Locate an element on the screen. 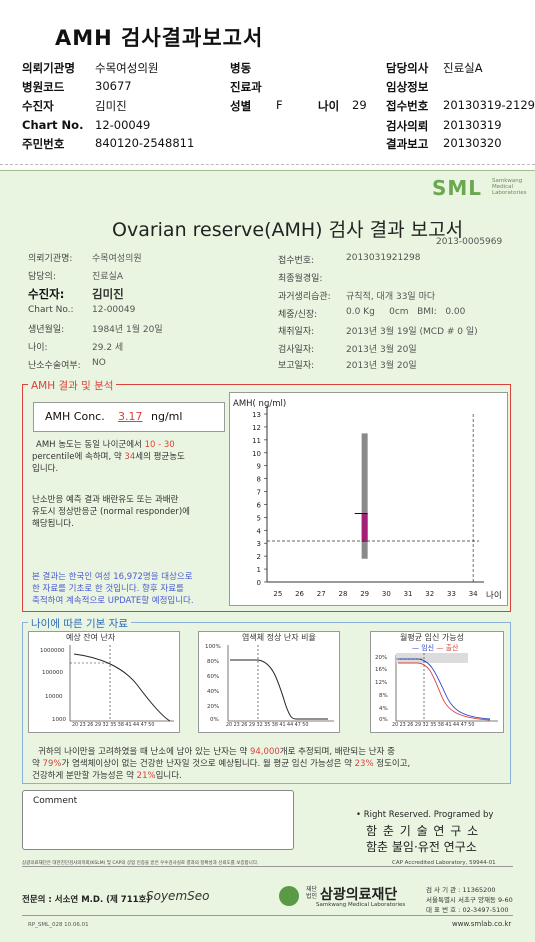 This screenshot has height=942, width=535. amh-desc-6: 해당됩니다. is located at coordinates (53, 524).